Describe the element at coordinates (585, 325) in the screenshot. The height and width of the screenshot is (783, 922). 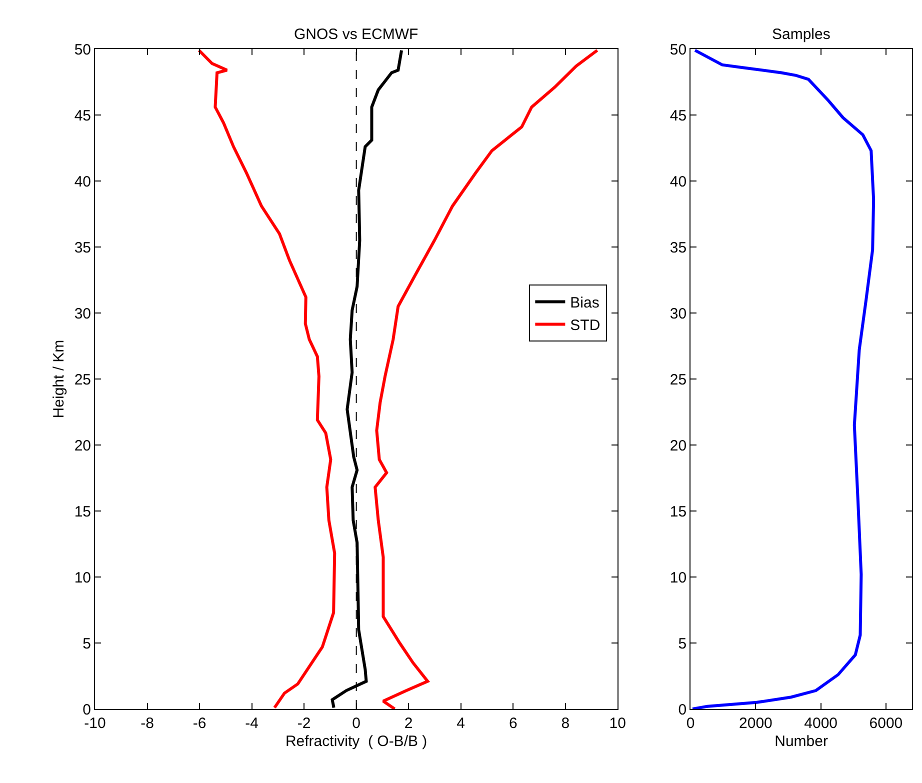
I see `legend-label: STD` at that location.